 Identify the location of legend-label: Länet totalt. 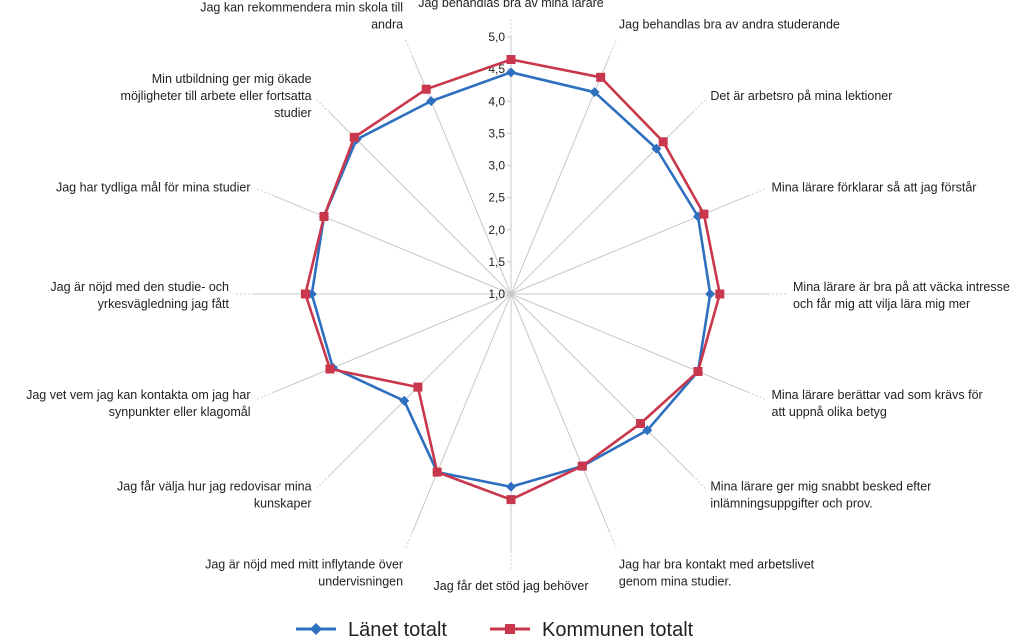
(397, 630).